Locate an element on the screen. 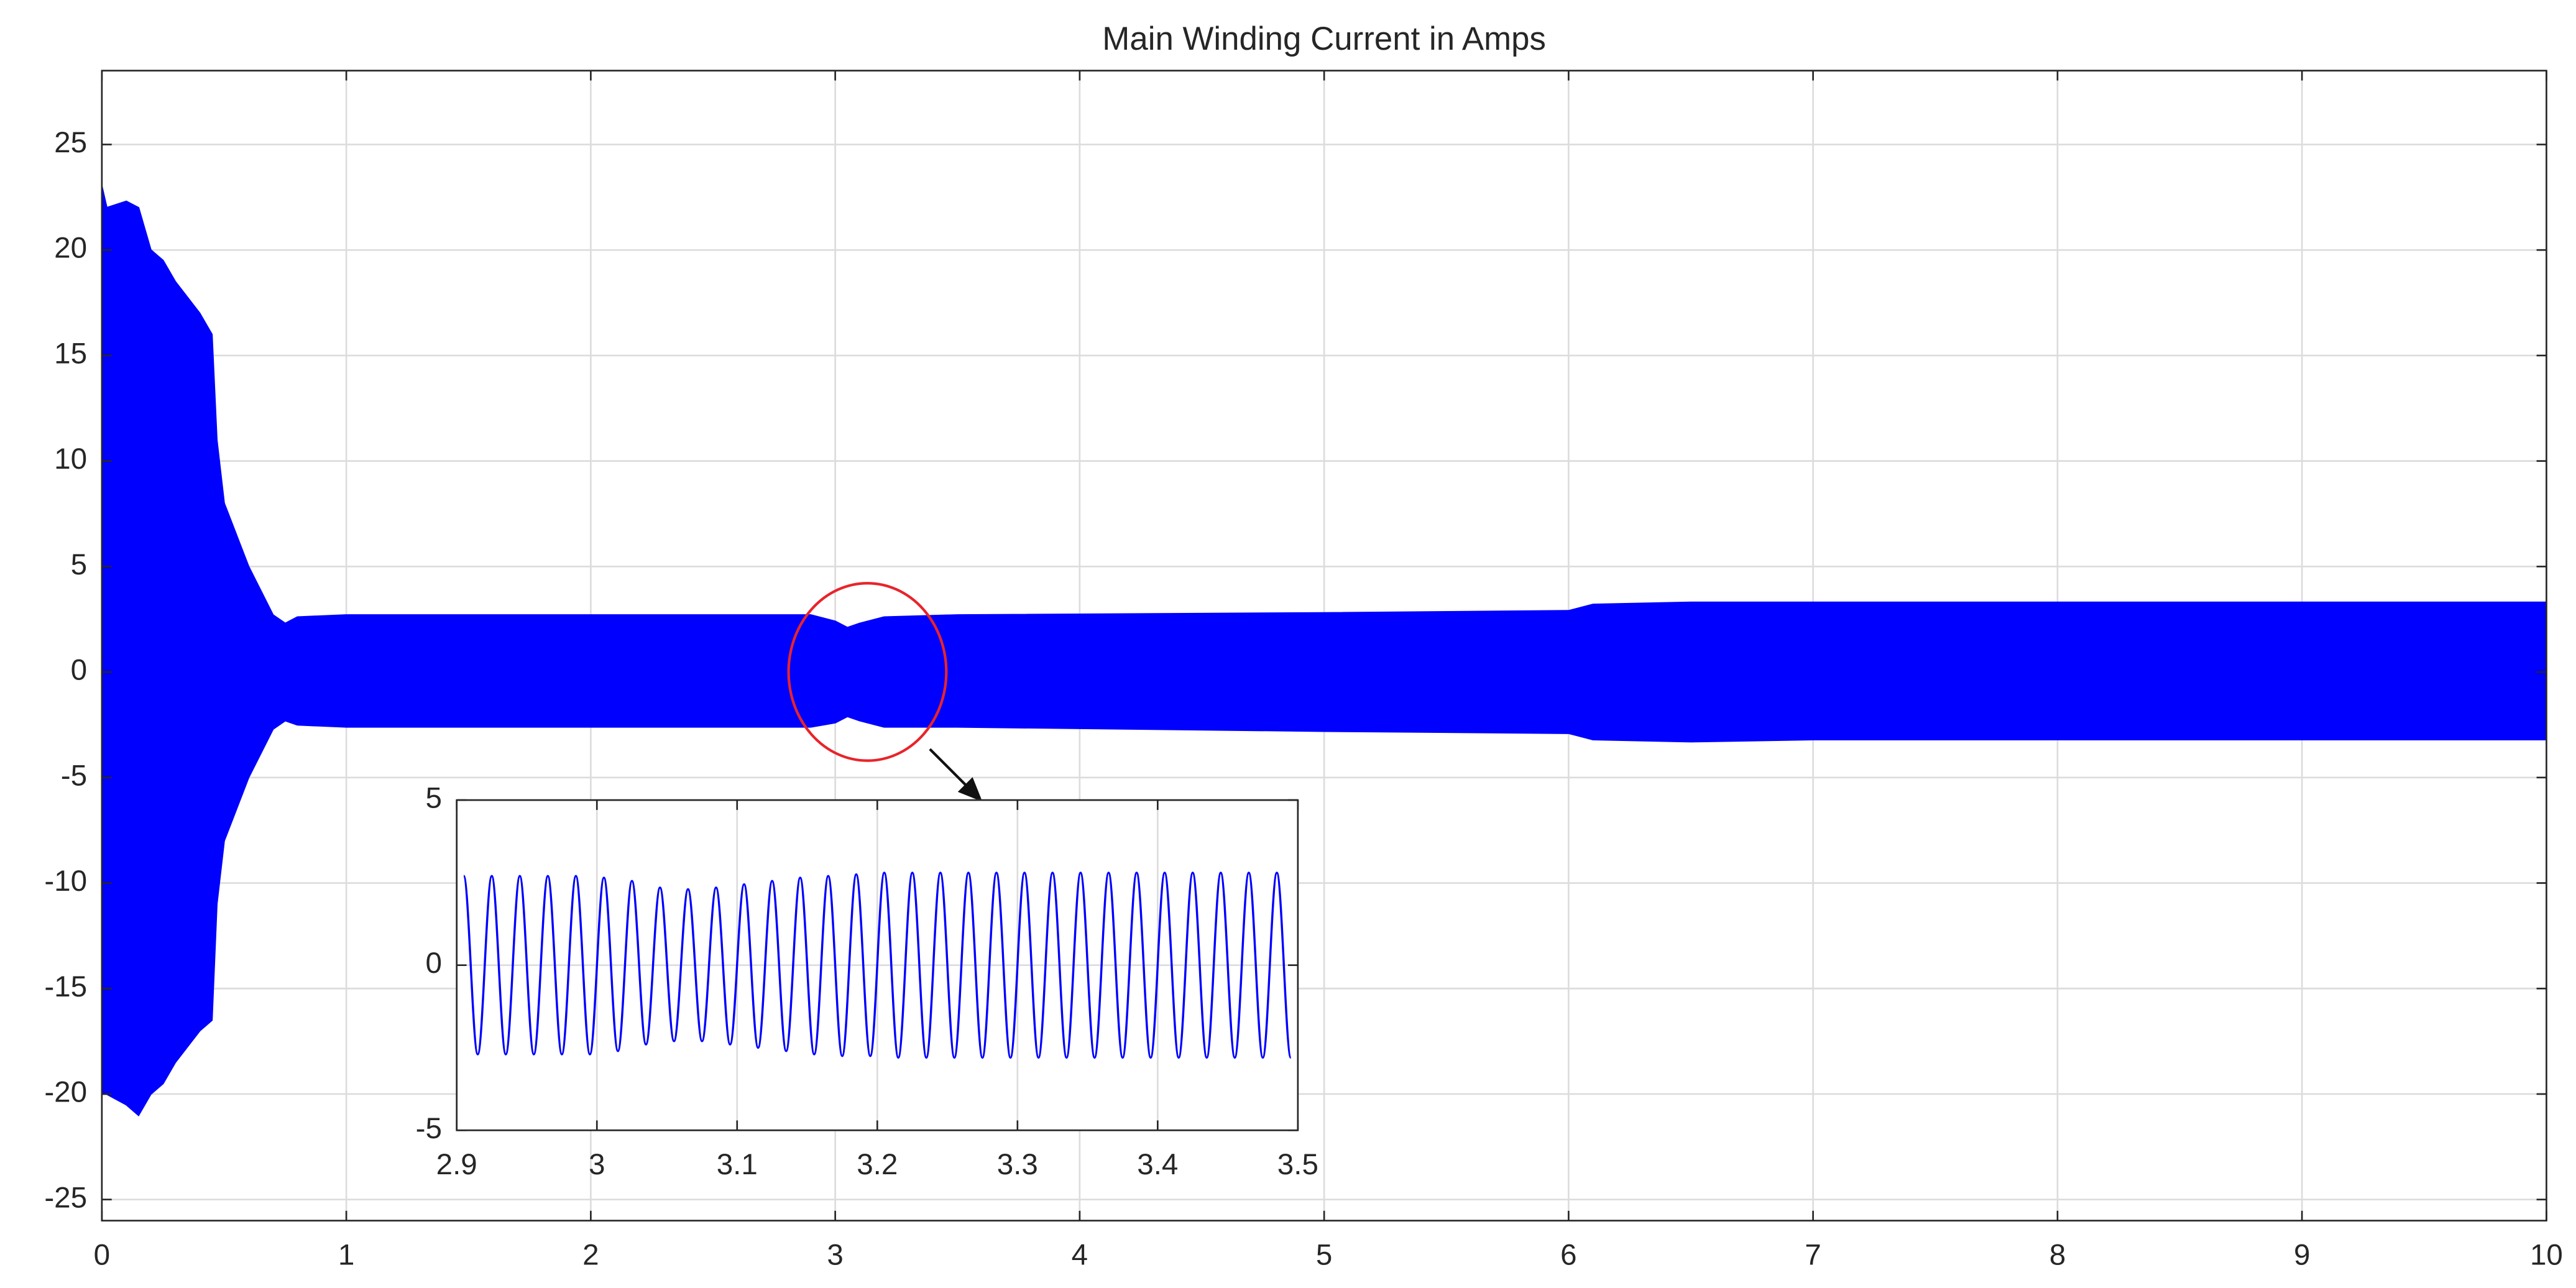  x-tick-label: 3.1 is located at coordinates (737, 1164).